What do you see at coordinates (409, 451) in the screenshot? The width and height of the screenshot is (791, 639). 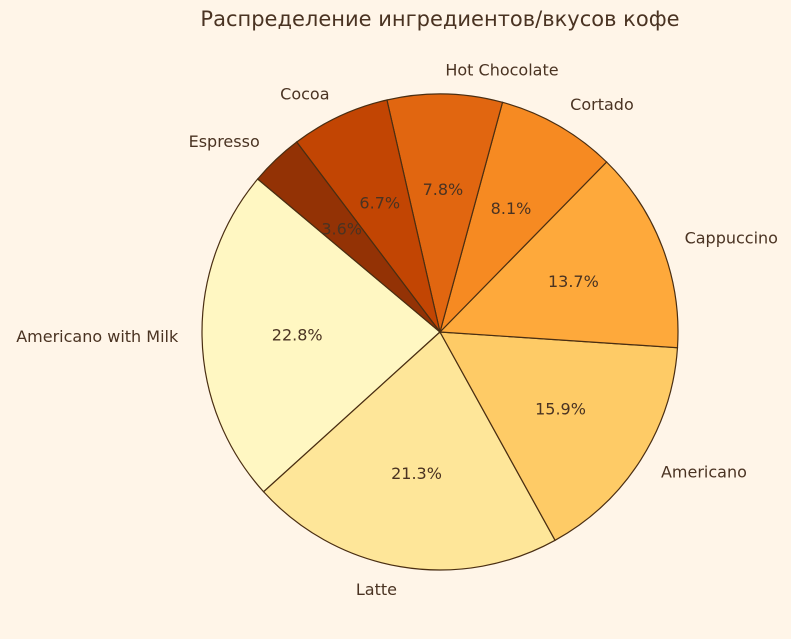 I see `pie-slice-latte` at bounding box center [409, 451].